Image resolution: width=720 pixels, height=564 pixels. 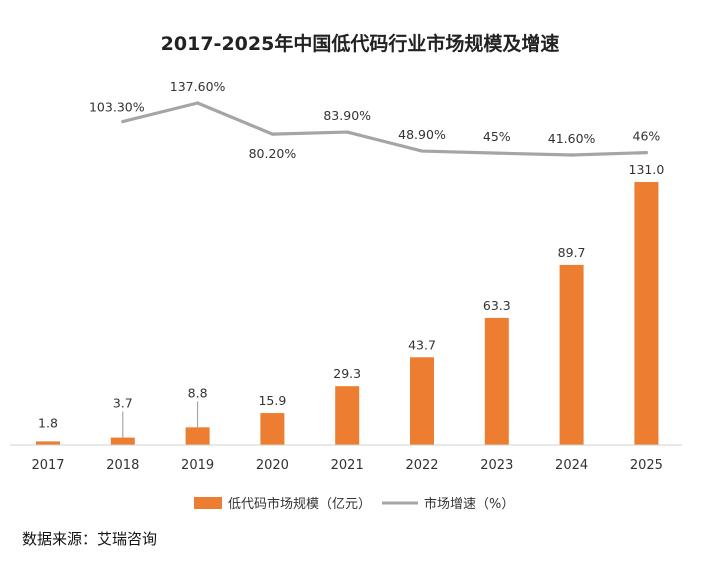 I want to click on legend: 低代码市场规模（亿元） 市场增速（%）, so click(x=354, y=504).